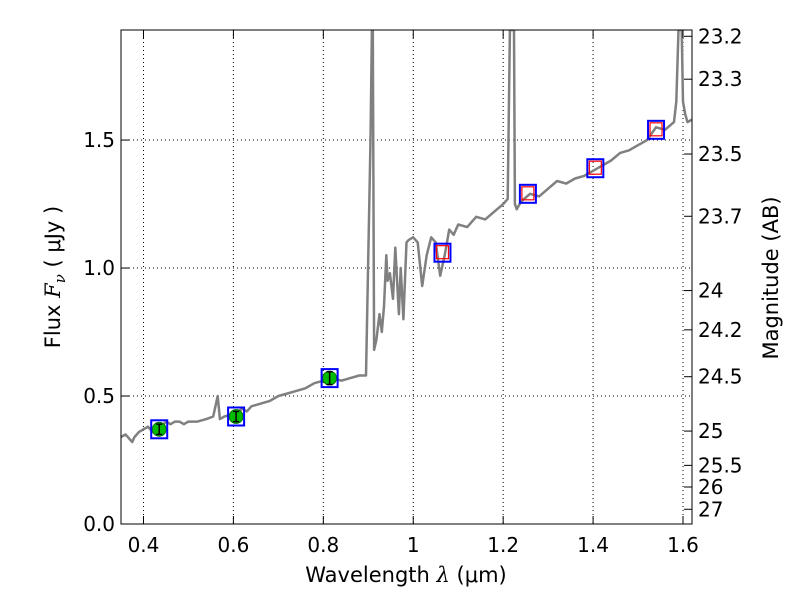 Image resolution: width=800 pixels, height=600 pixels. What do you see at coordinates (683, 545) in the screenshot?
I see `x-tick-label: 1.6` at bounding box center [683, 545].